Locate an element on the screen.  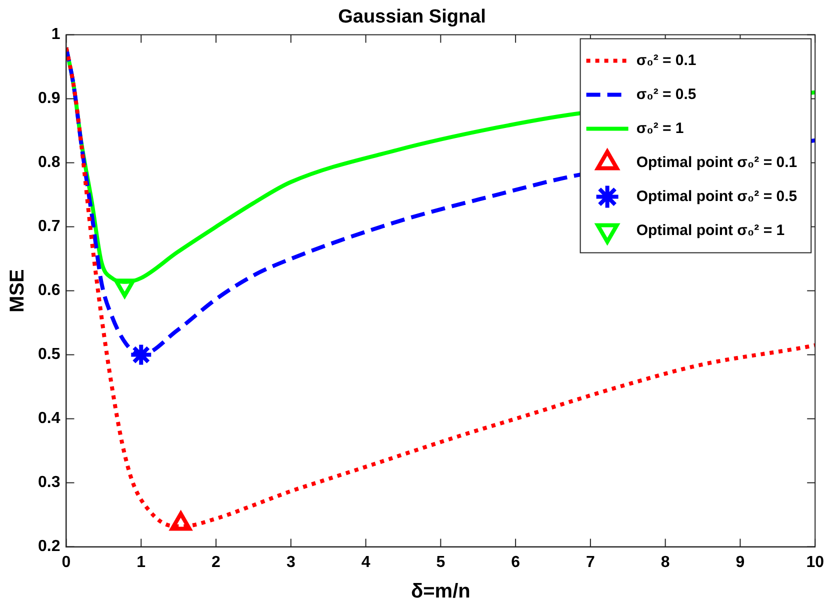
x-tick-label: 3 is located at coordinates (291, 562).